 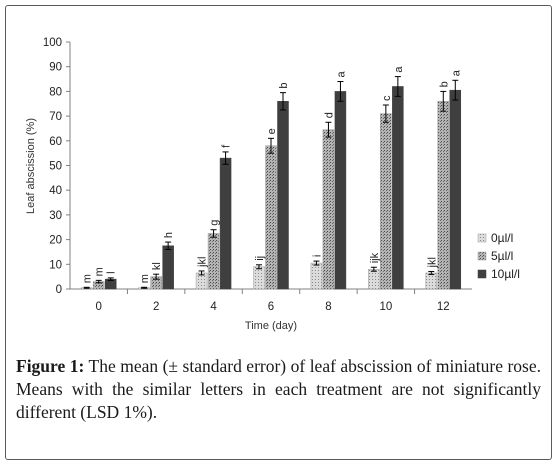 I want to click on x-tick-label: 12, so click(x=443, y=307).